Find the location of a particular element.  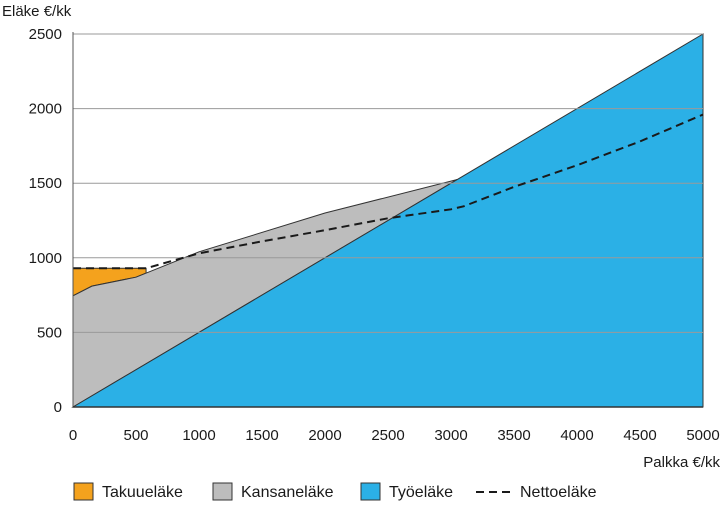

legend-item-netto: Nettoeläke is located at coordinates (536, 492).